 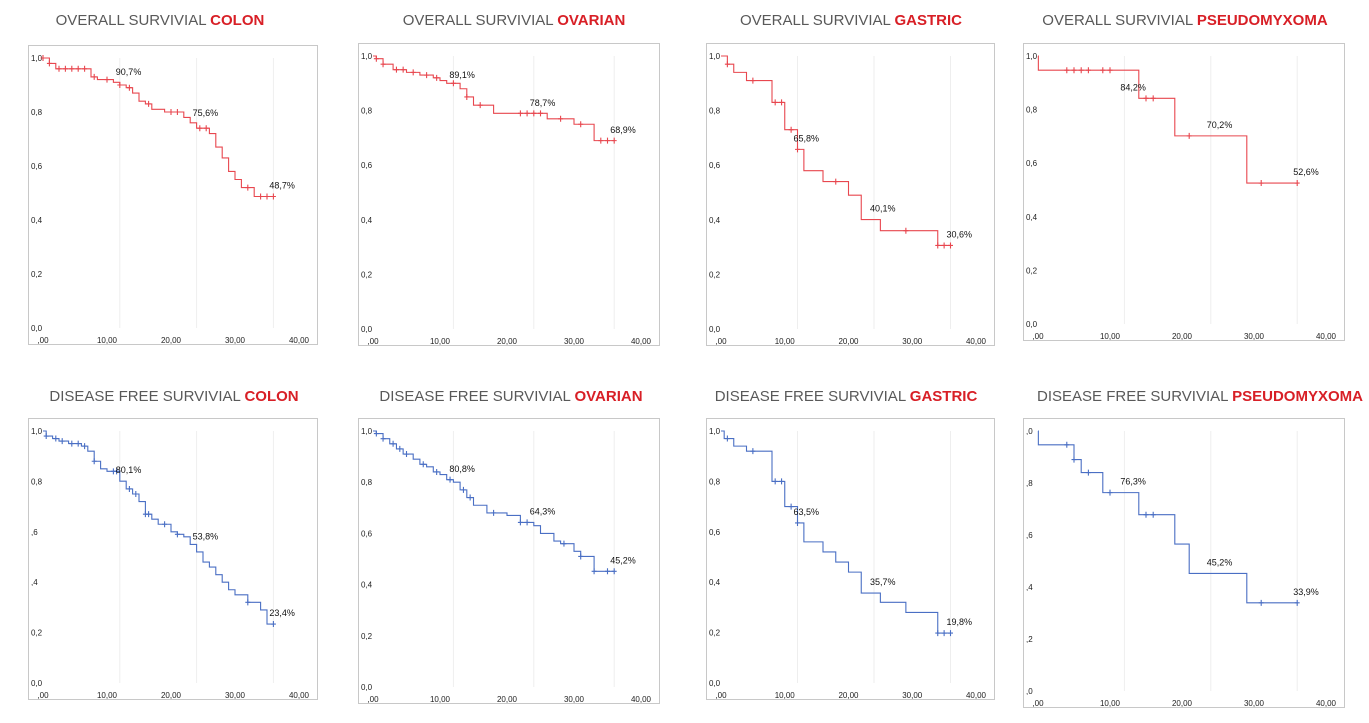 What do you see at coordinates (883, 582) in the screenshot?
I see `survival-rate-label: 35,7%` at bounding box center [883, 582].